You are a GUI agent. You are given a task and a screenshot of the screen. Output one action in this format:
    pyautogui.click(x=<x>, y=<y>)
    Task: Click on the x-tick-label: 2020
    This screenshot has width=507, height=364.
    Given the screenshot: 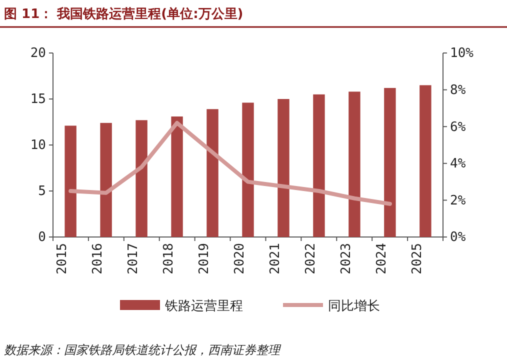 What is the action you would take?
    pyautogui.click(x=240, y=258)
    